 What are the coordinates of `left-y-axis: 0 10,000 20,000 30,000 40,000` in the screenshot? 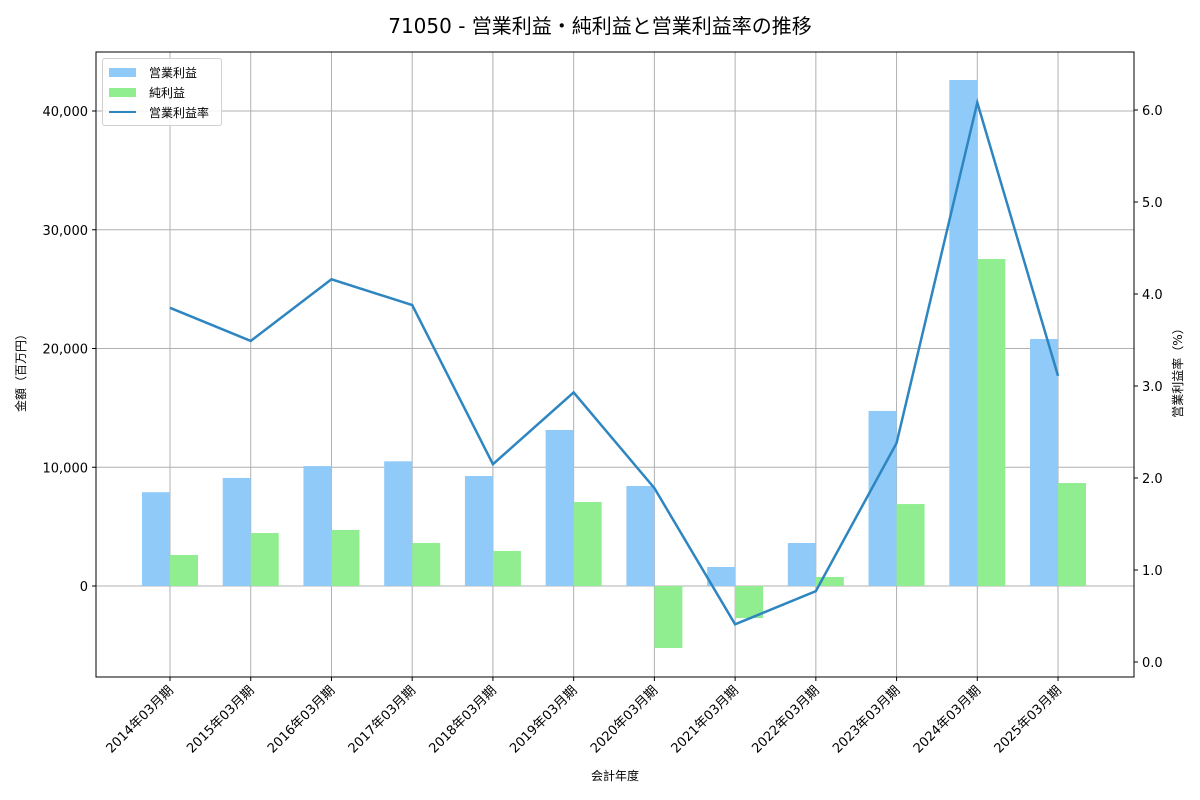 It's located at (69, 350).